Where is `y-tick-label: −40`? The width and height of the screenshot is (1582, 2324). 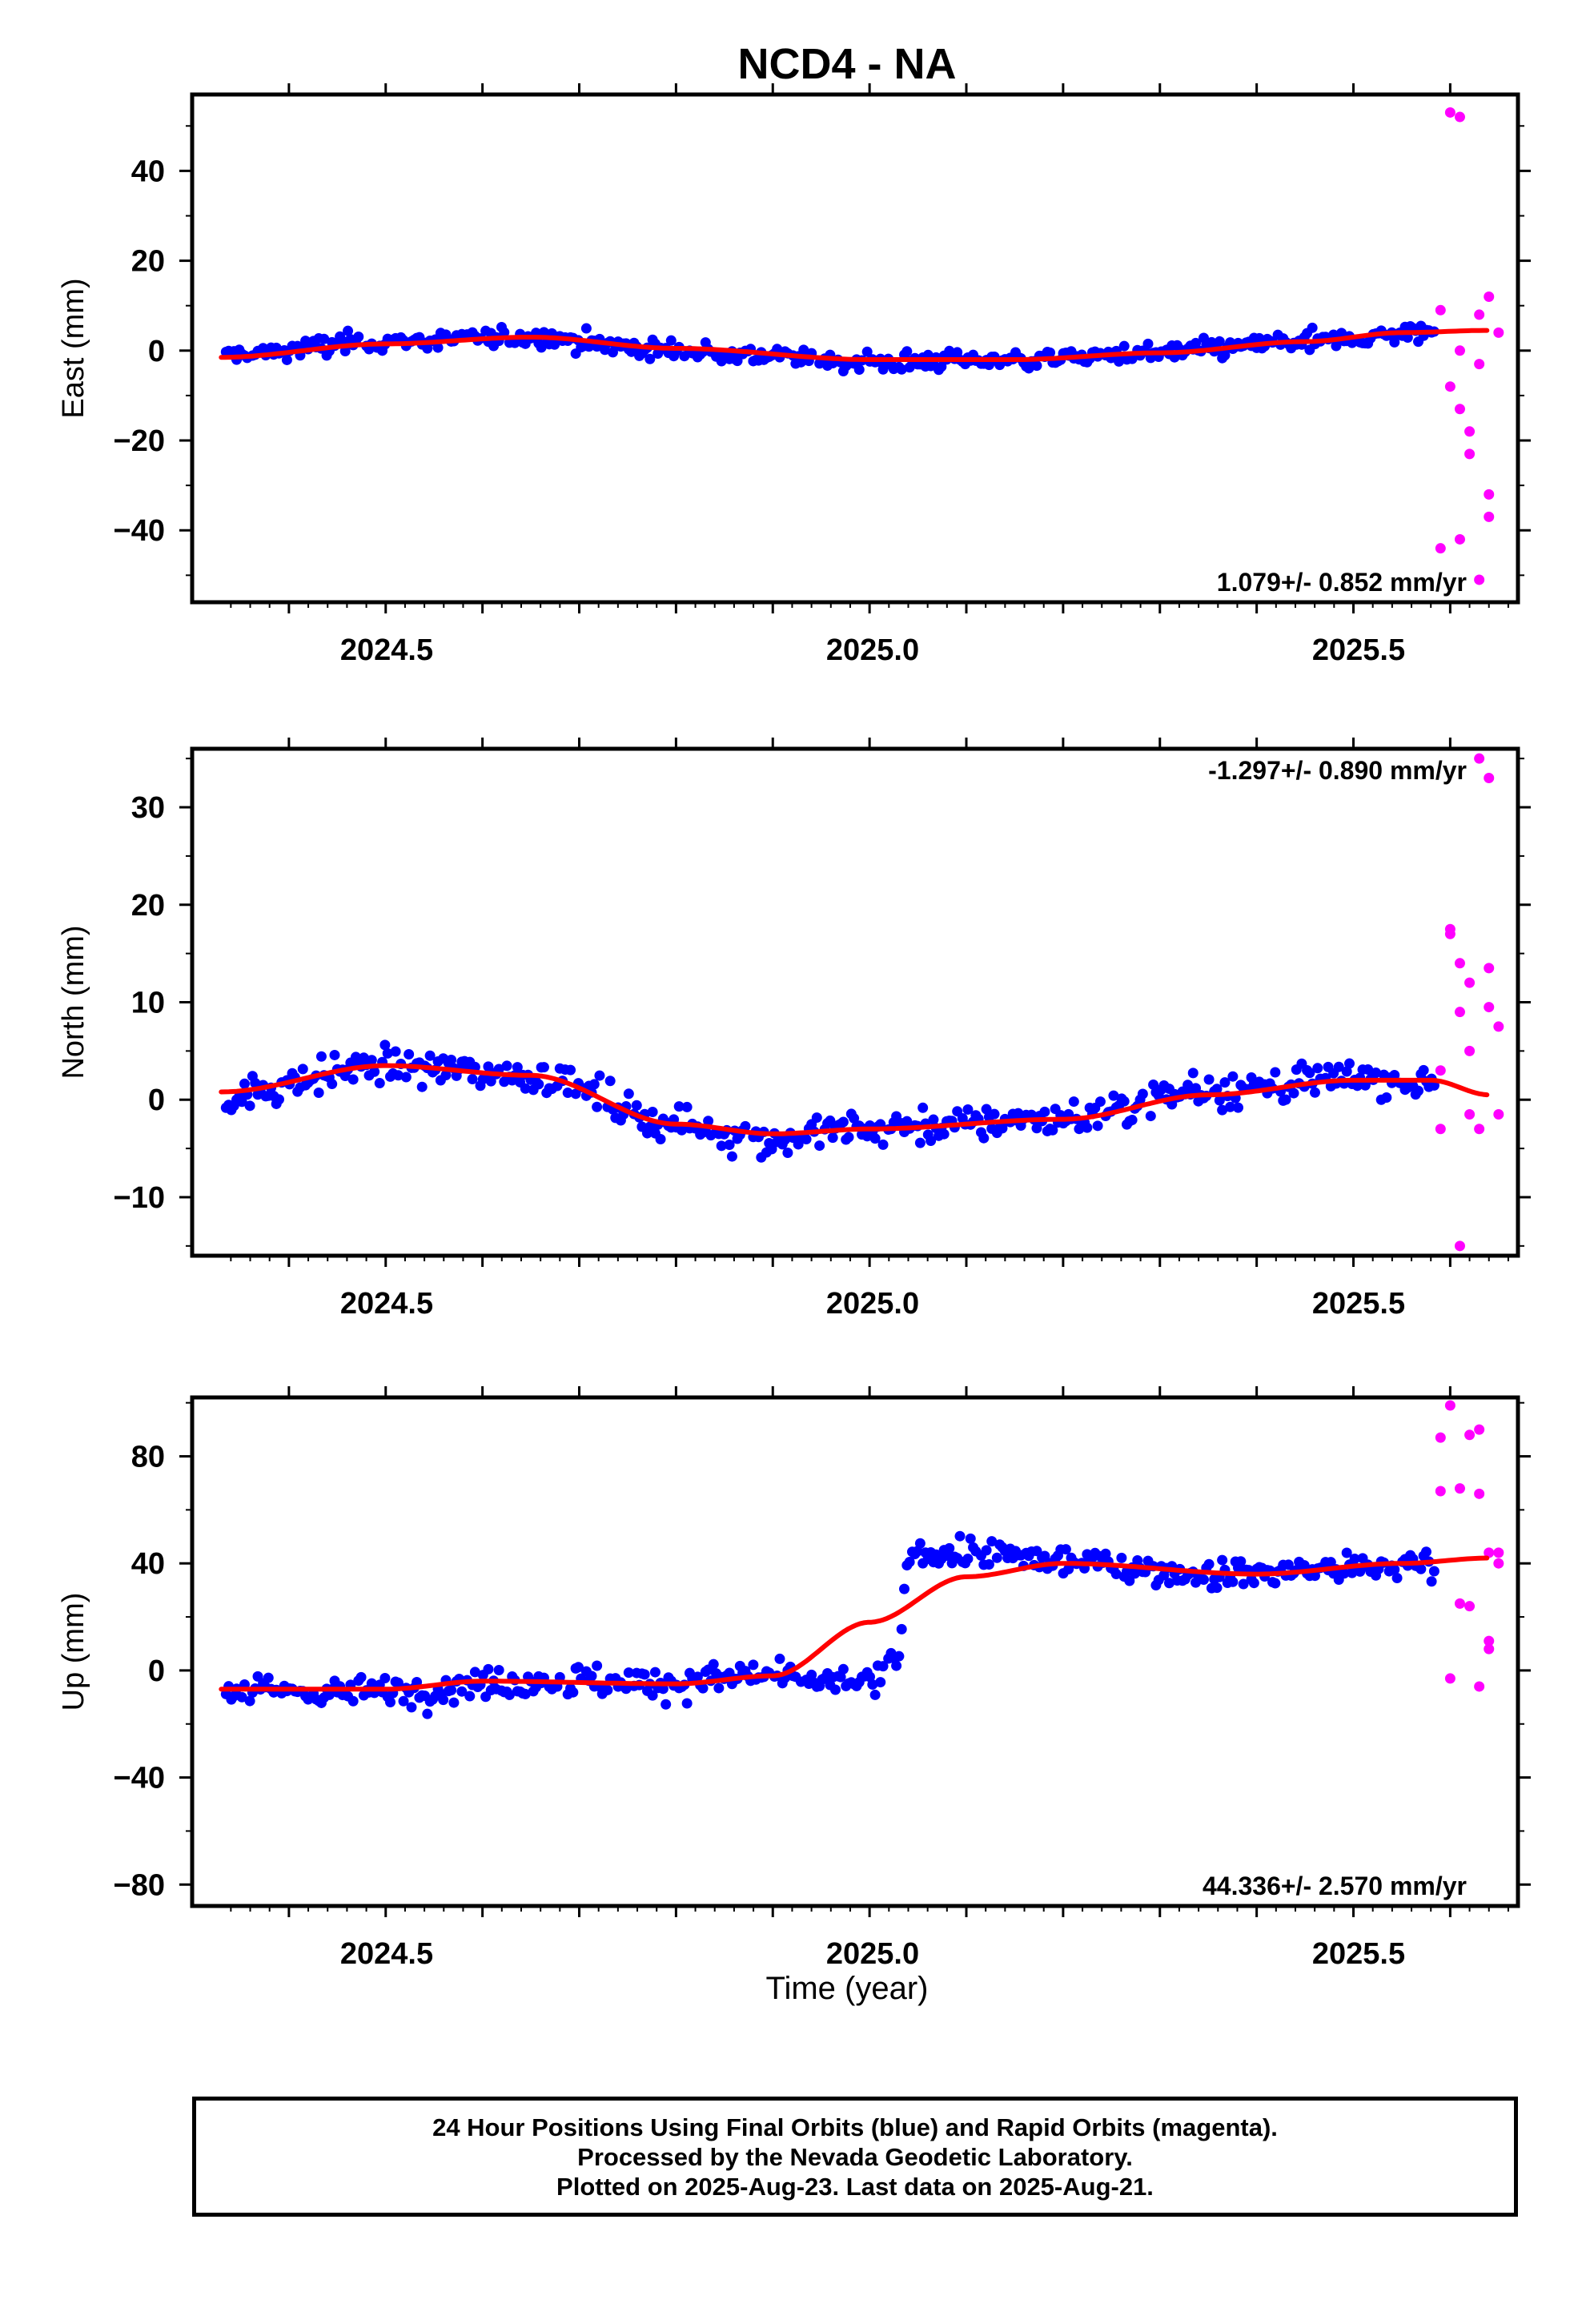
y-tick-label: −40 is located at coordinates (139, 531).